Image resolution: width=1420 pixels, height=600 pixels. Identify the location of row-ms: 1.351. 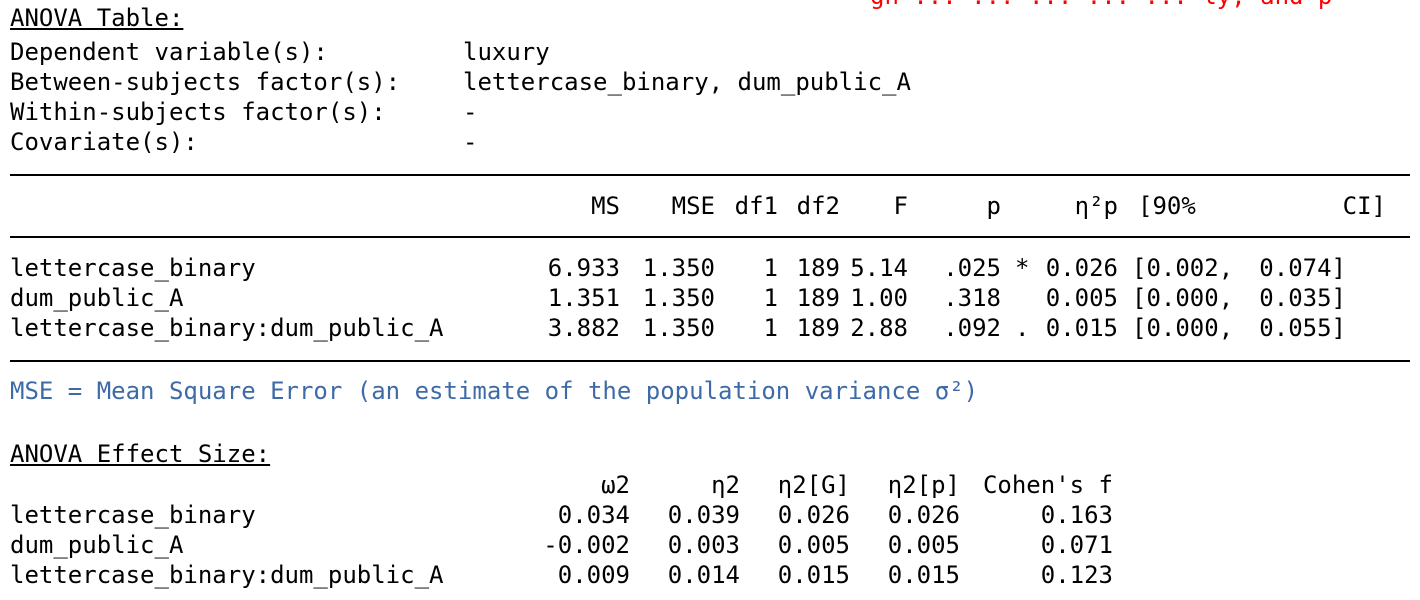
(583, 298).